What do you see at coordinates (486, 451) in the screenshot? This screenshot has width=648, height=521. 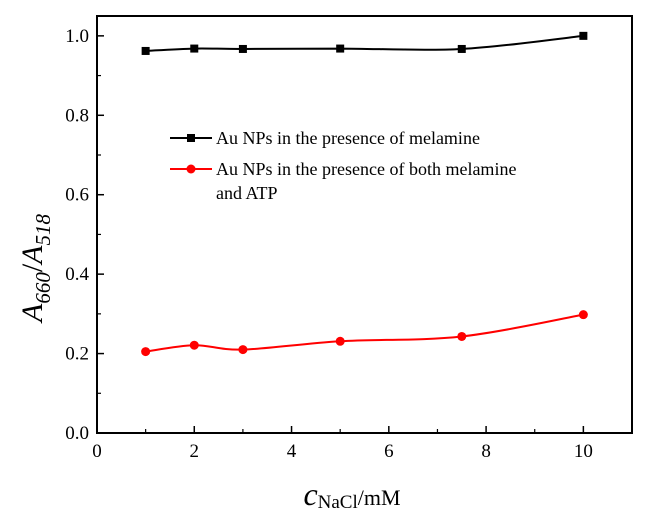 I see `x-tick-label: 8` at bounding box center [486, 451].